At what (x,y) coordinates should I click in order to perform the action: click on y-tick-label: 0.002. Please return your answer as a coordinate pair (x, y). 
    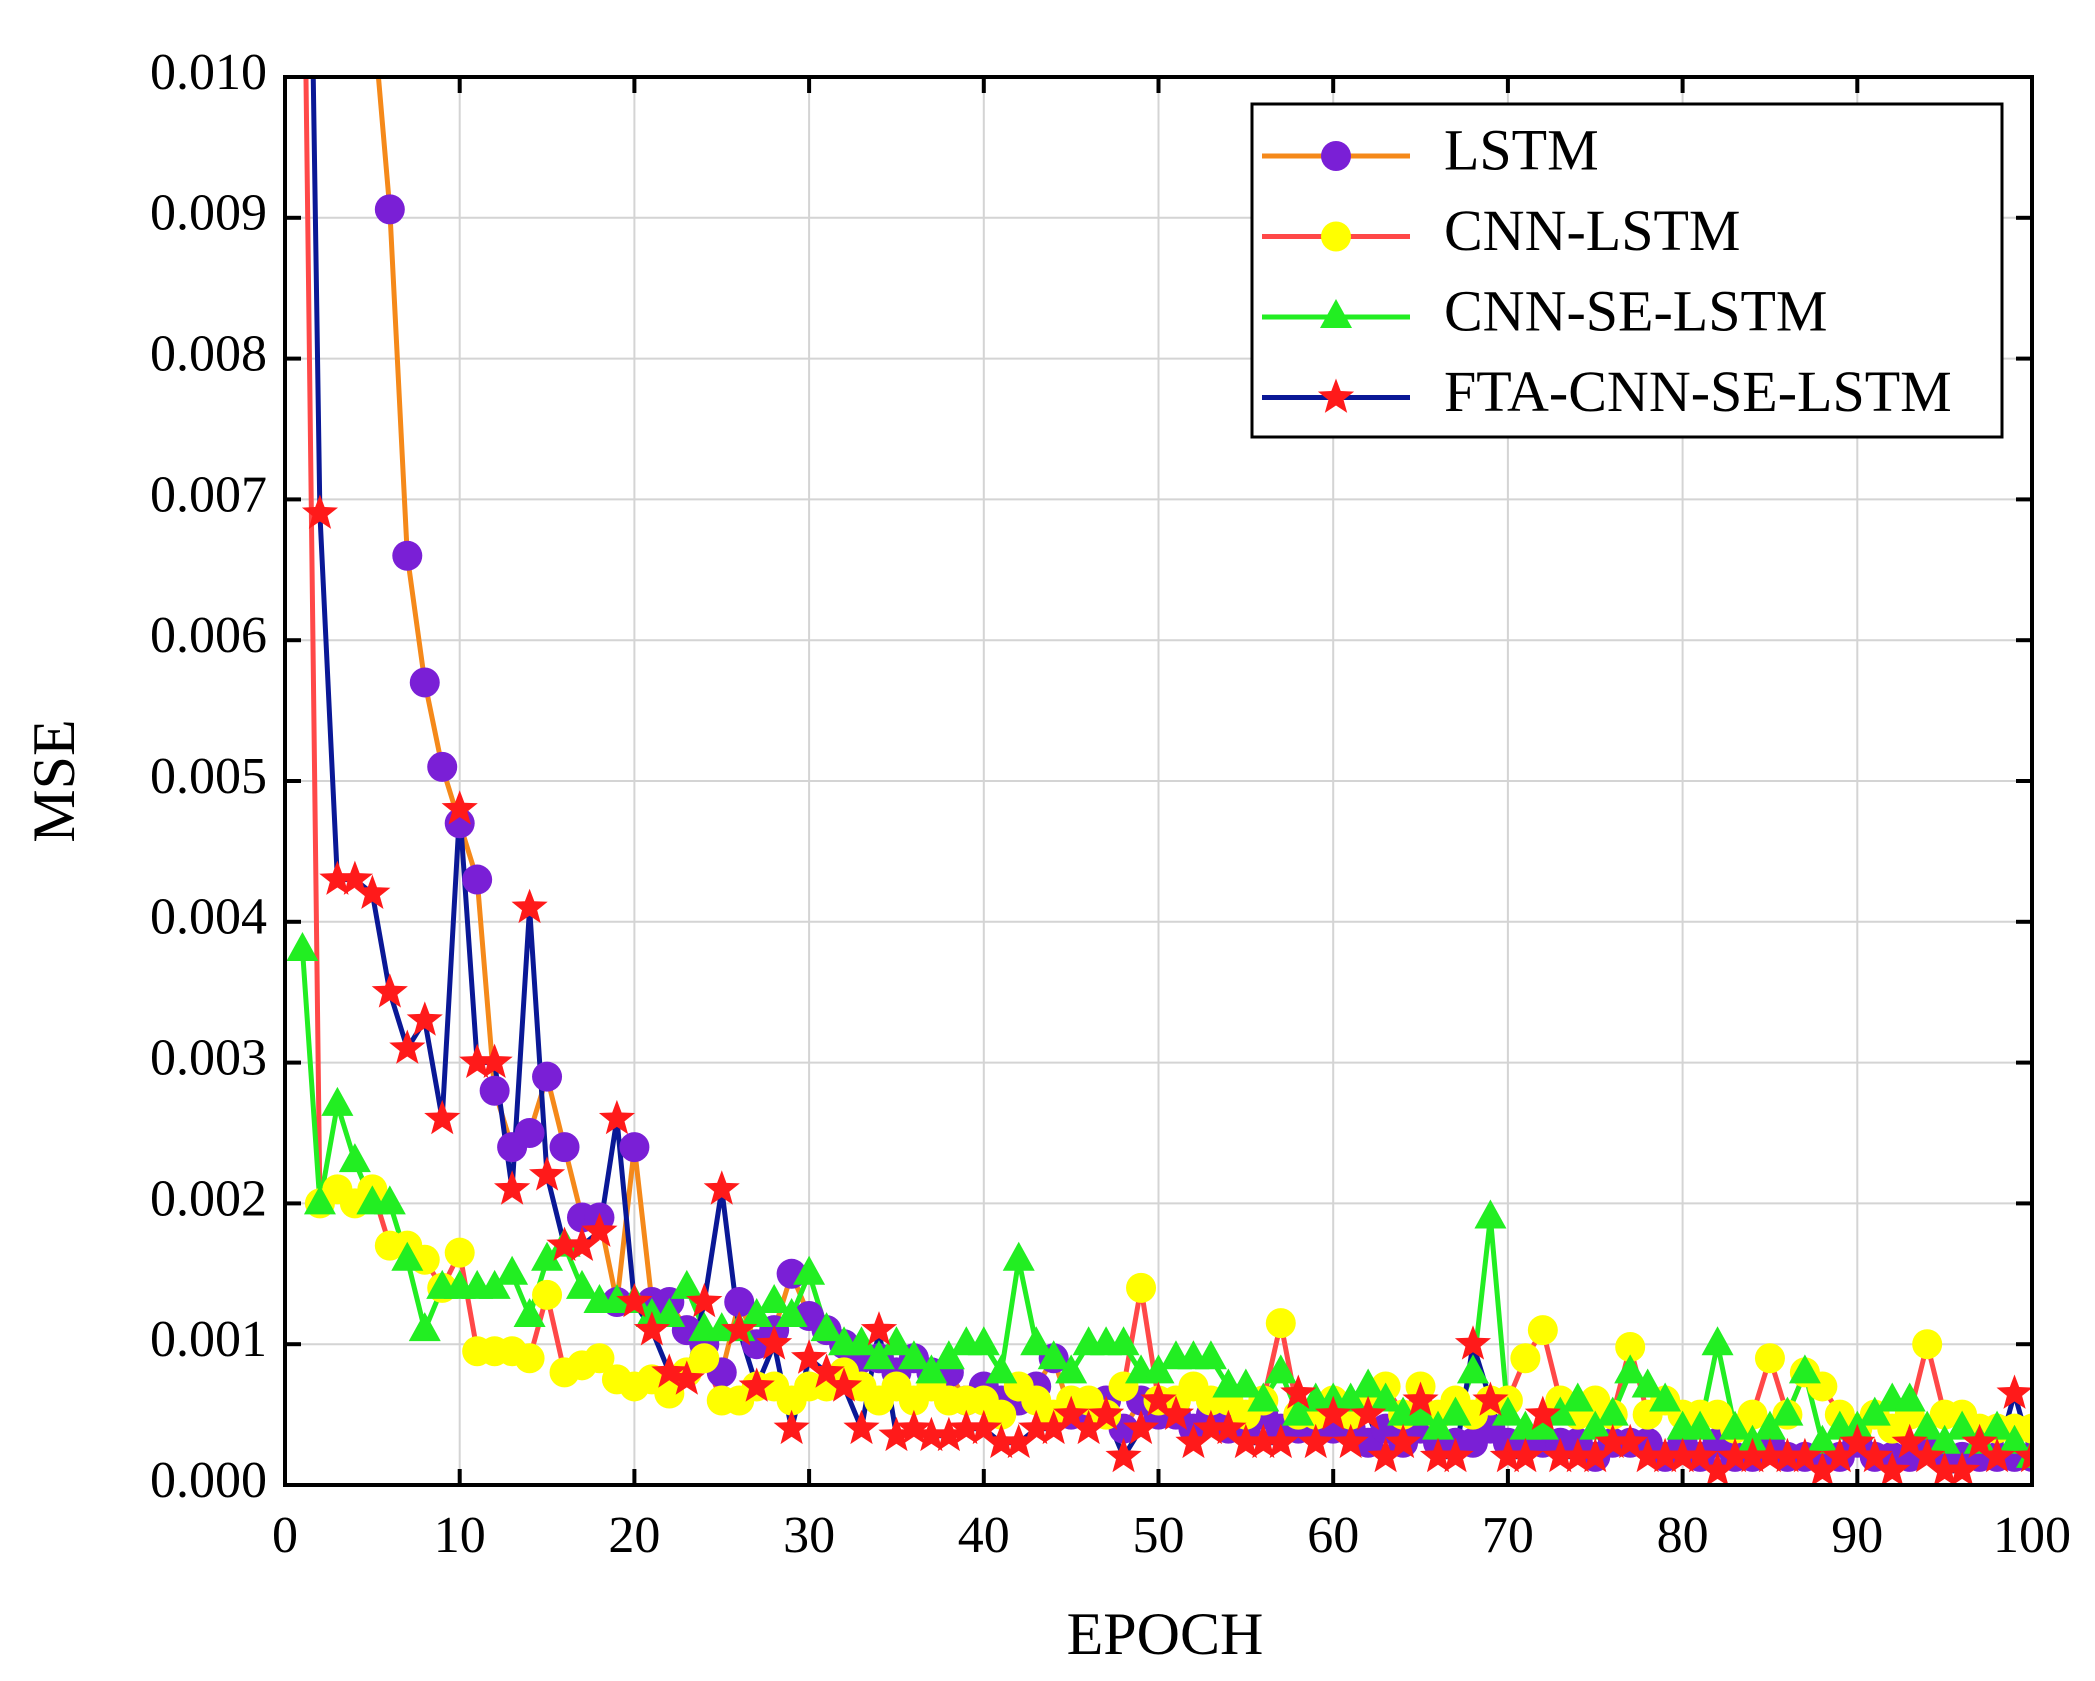
    Looking at the image, I should click on (208, 1198).